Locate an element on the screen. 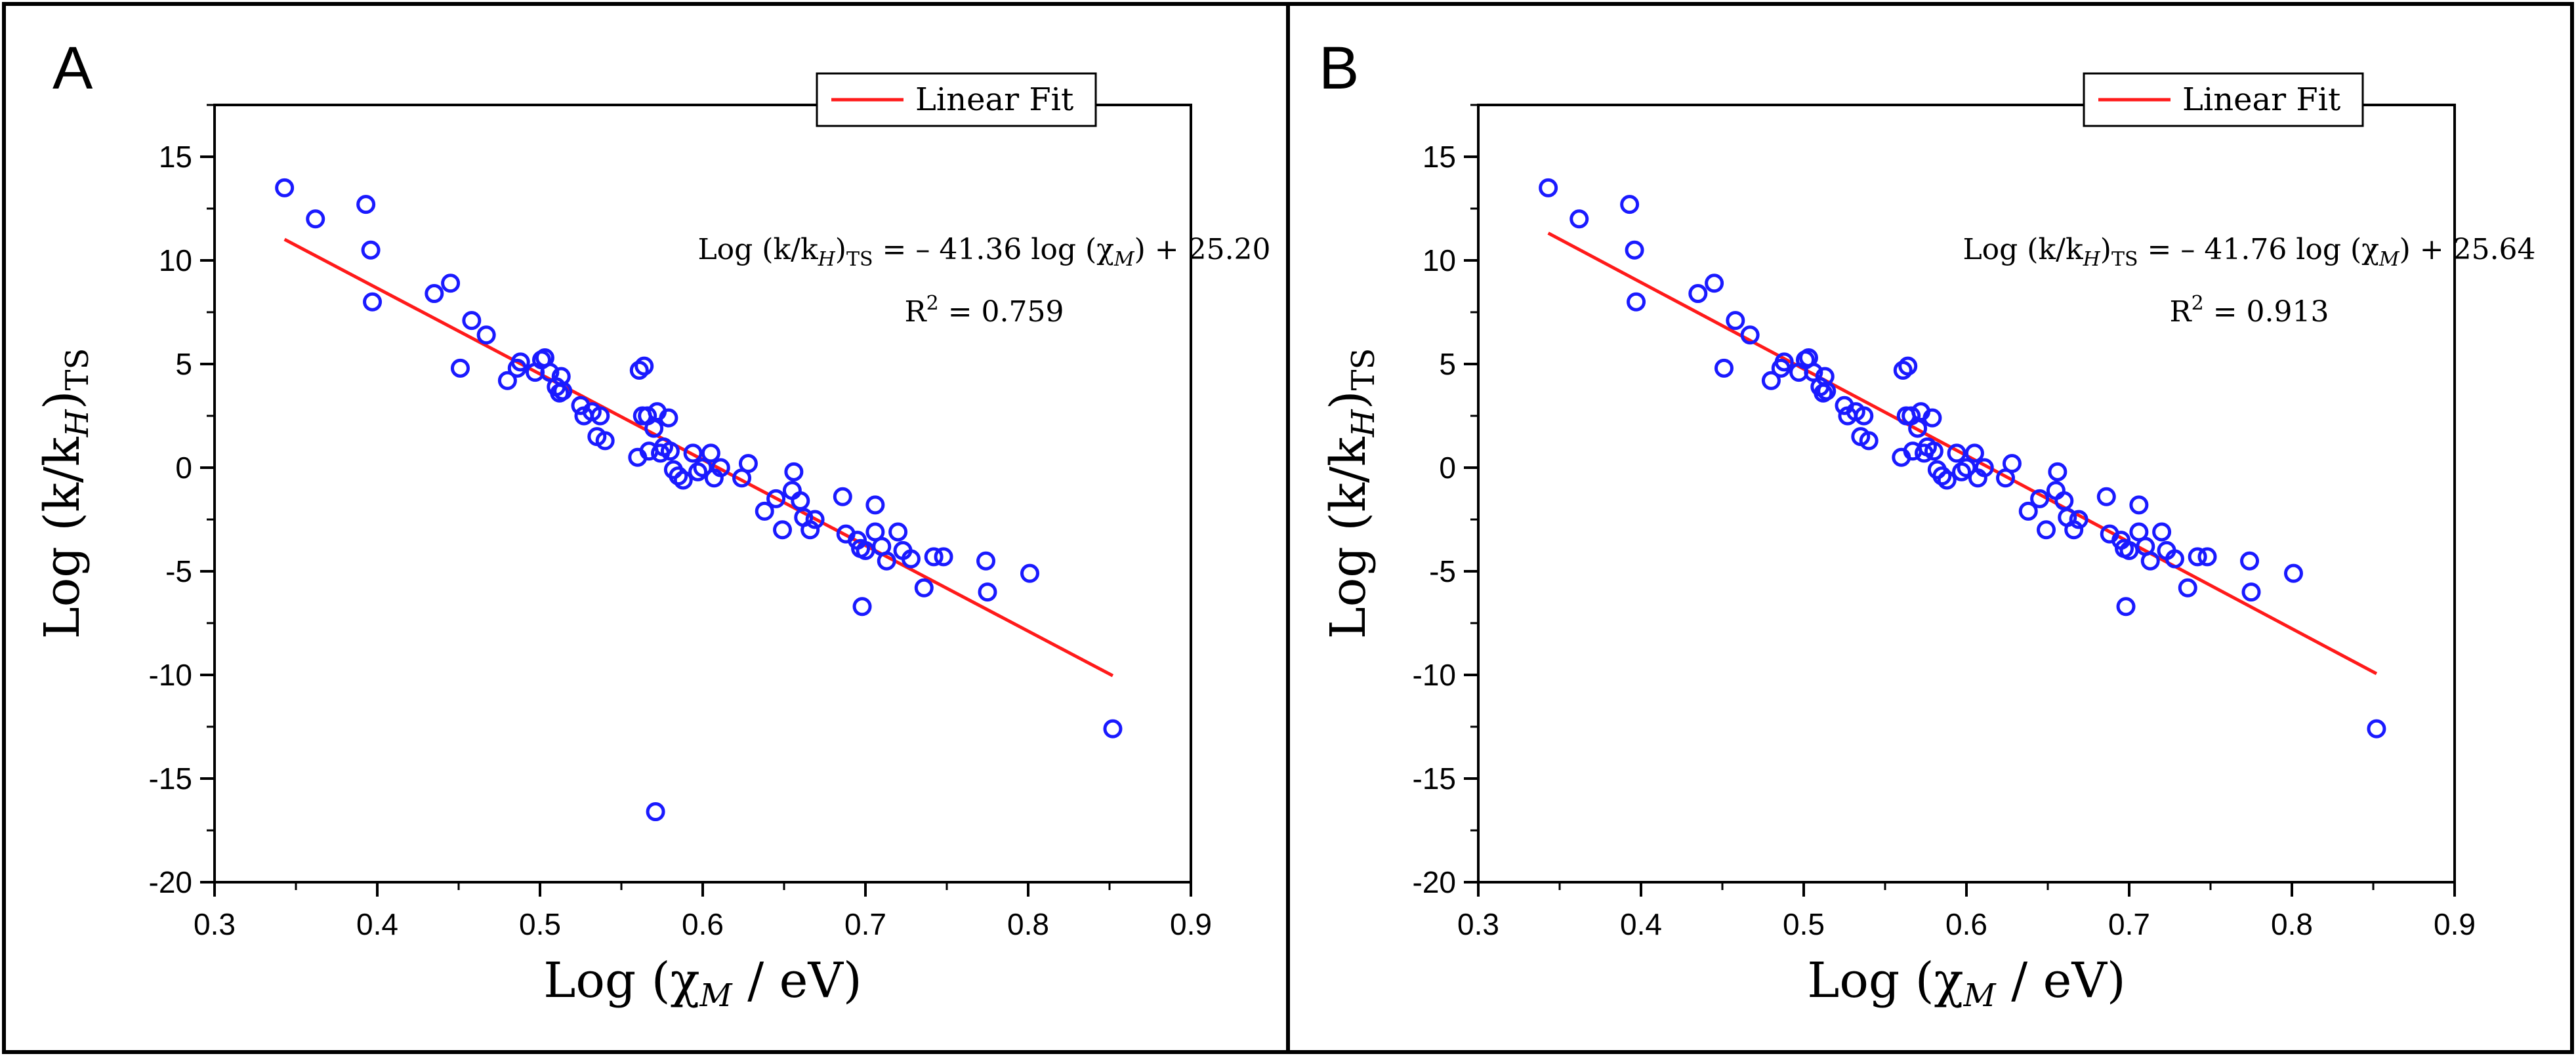 This screenshot has width=2576, height=1056. legend-label: Linear Fit is located at coordinates (994, 99).